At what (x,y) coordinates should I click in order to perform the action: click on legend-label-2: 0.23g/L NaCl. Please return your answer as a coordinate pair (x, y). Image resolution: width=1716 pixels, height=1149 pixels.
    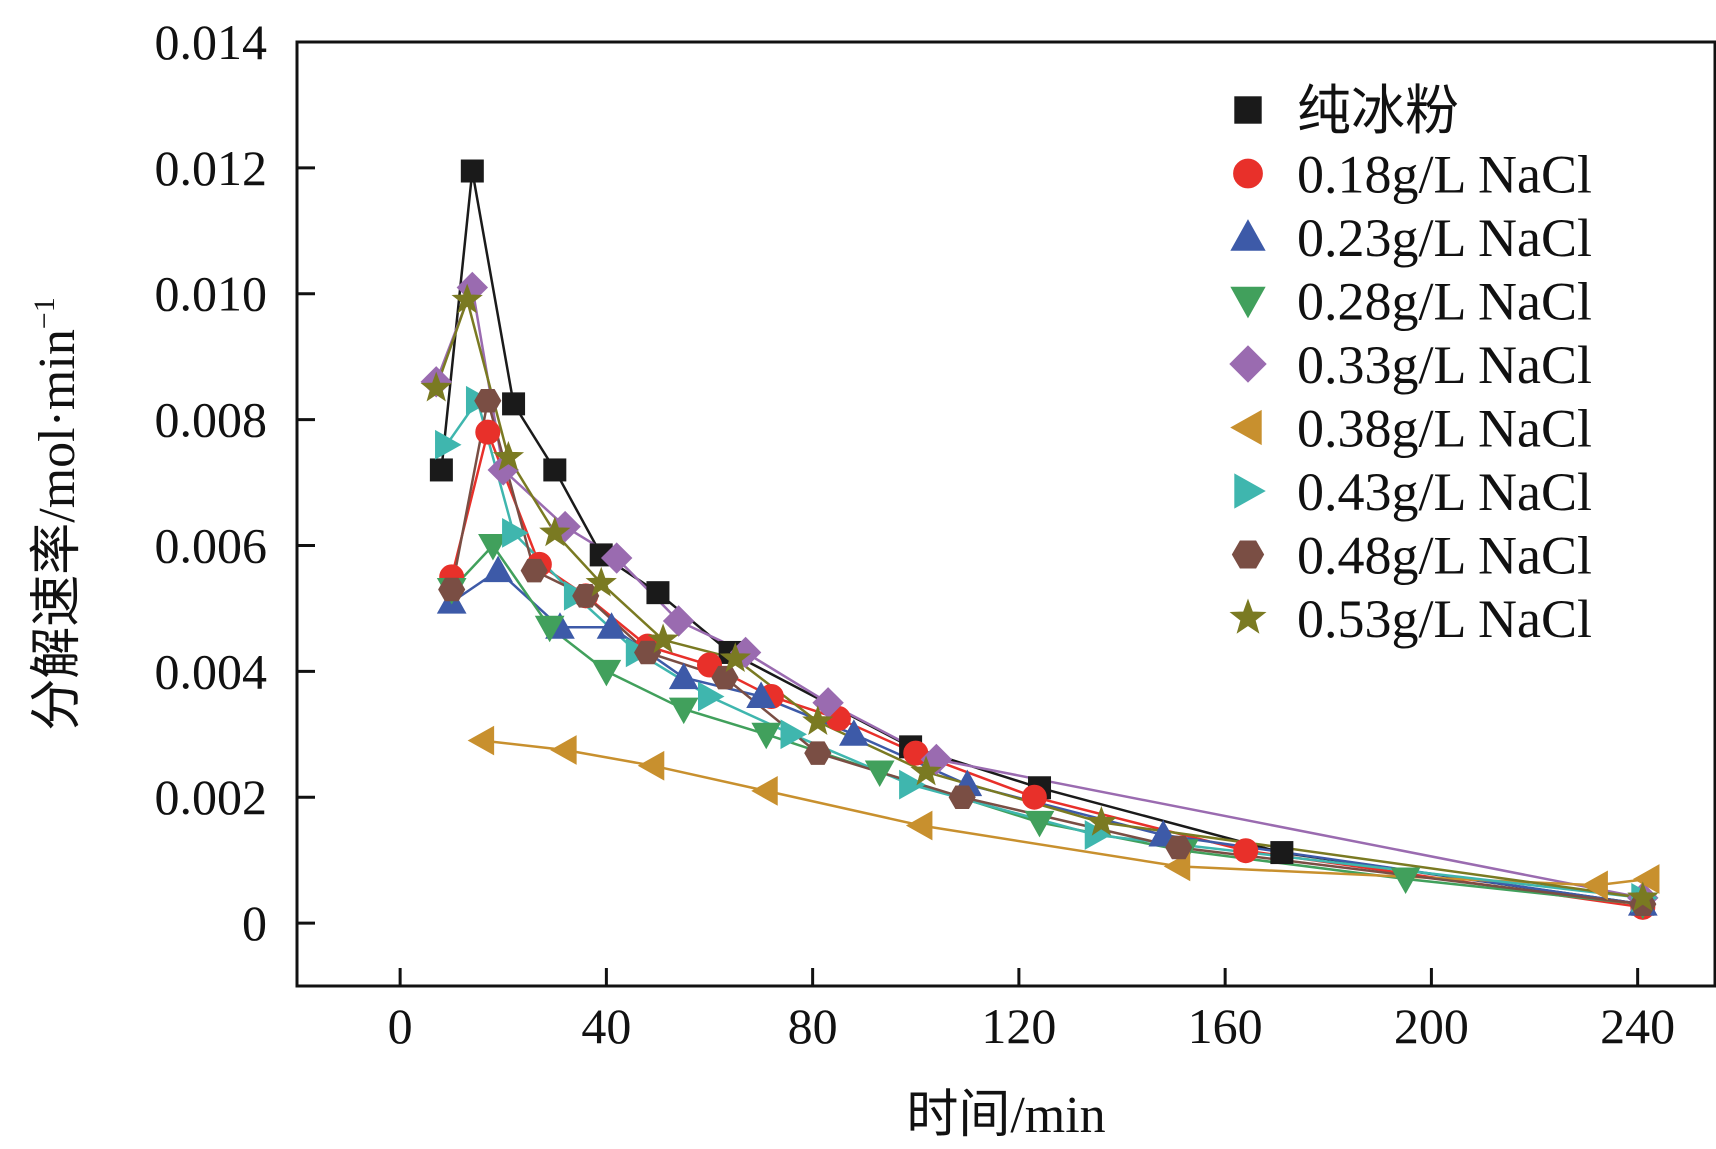
    Looking at the image, I should click on (1444, 238).